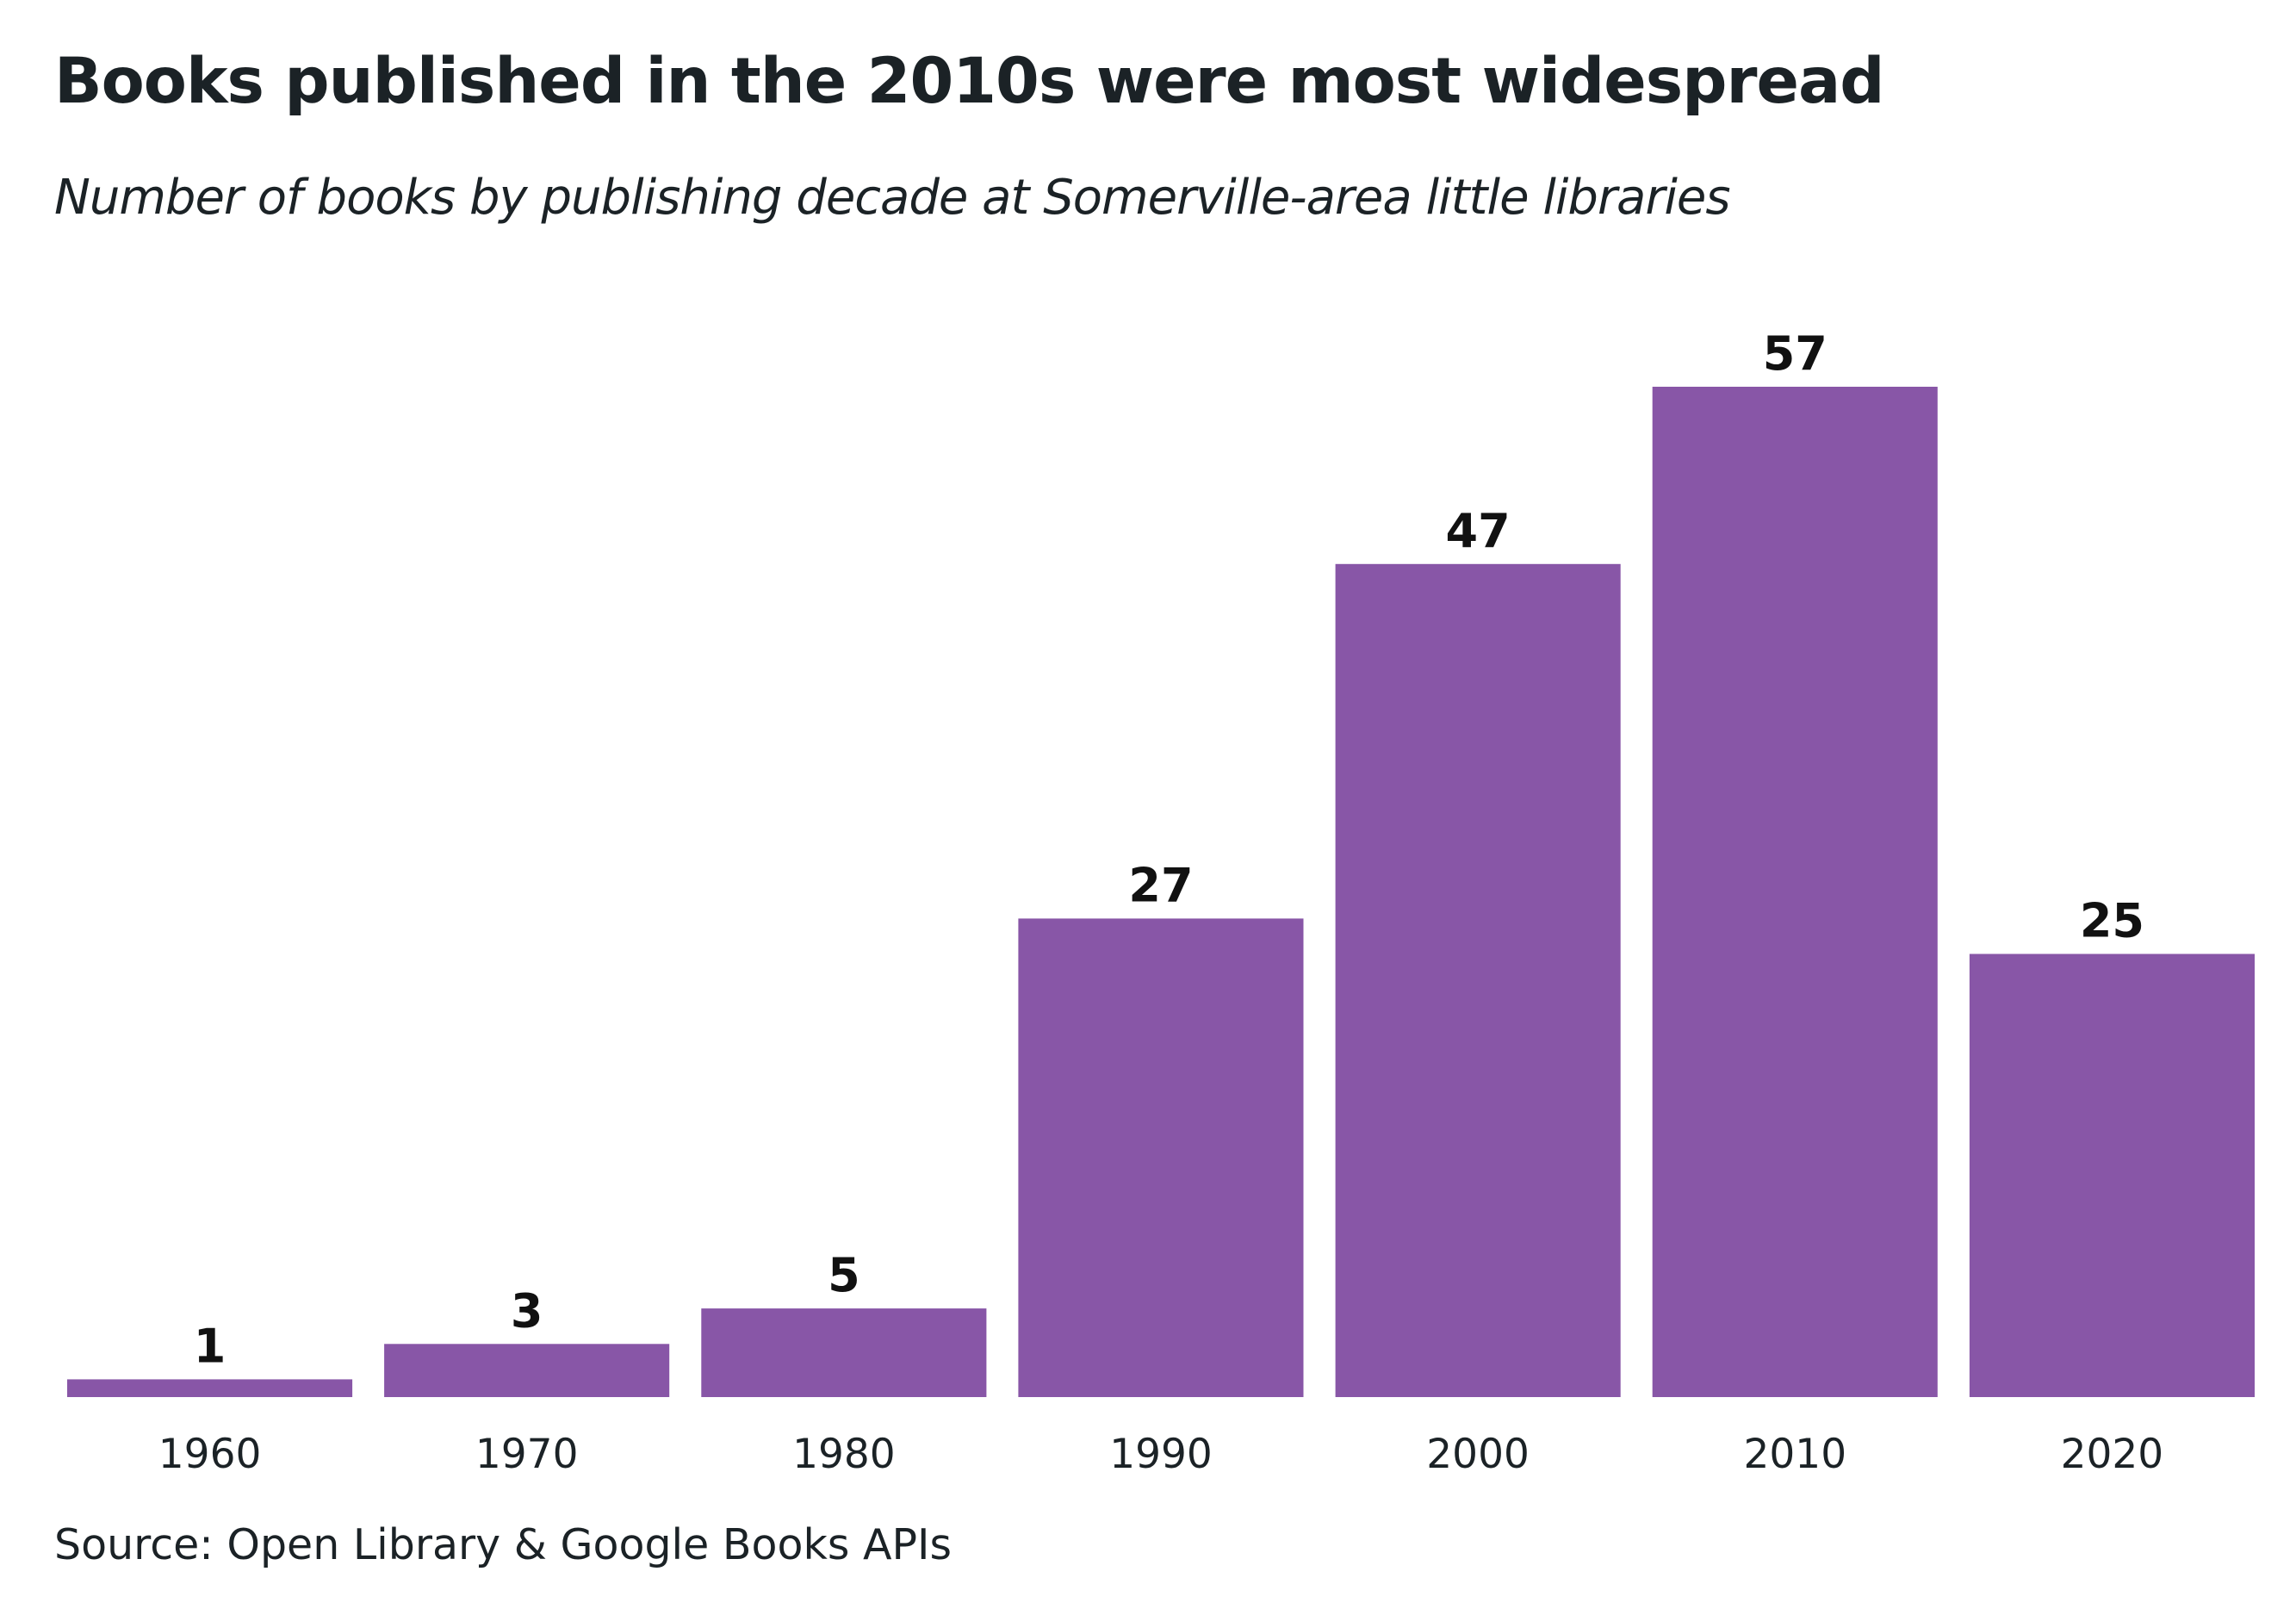  I want to click on bar-2000, so click(1478, 980).